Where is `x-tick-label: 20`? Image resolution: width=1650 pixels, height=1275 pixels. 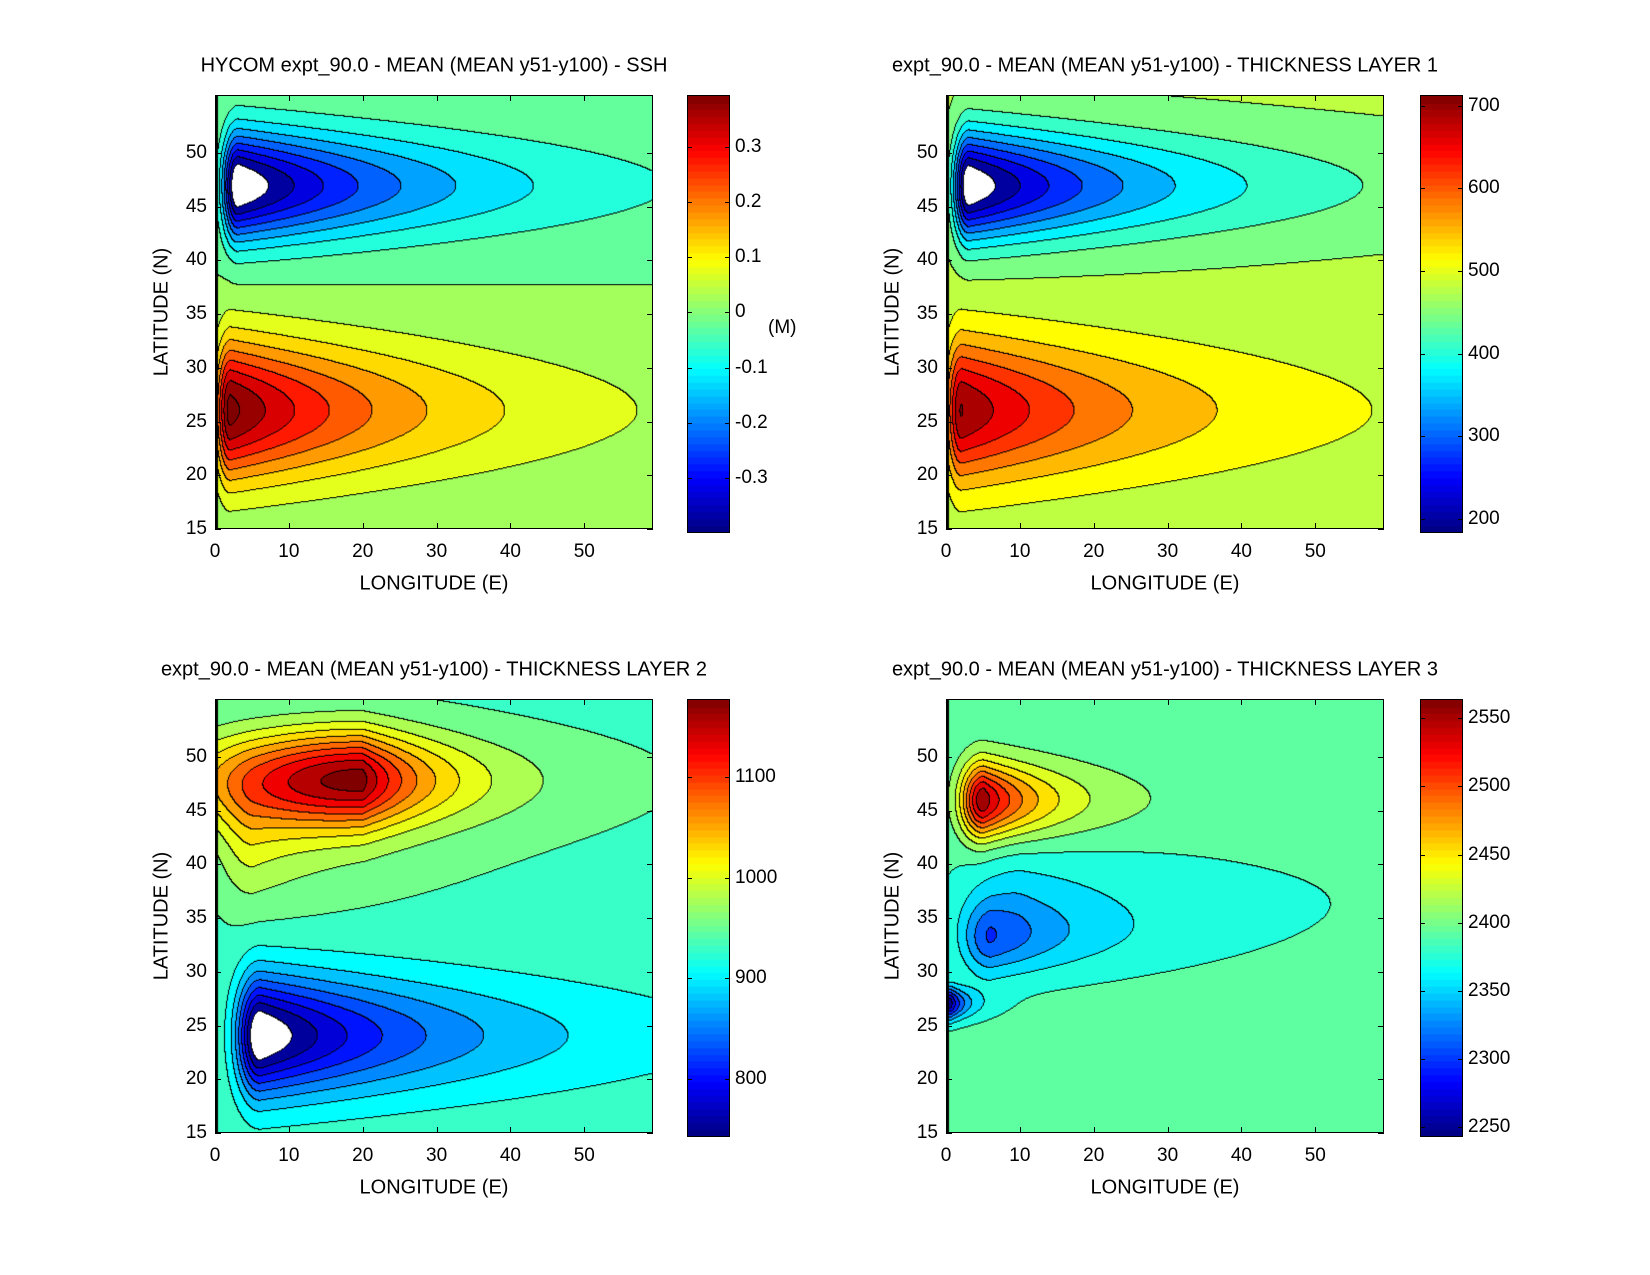
x-tick-label: 20 is located at coordinates (363, 551).